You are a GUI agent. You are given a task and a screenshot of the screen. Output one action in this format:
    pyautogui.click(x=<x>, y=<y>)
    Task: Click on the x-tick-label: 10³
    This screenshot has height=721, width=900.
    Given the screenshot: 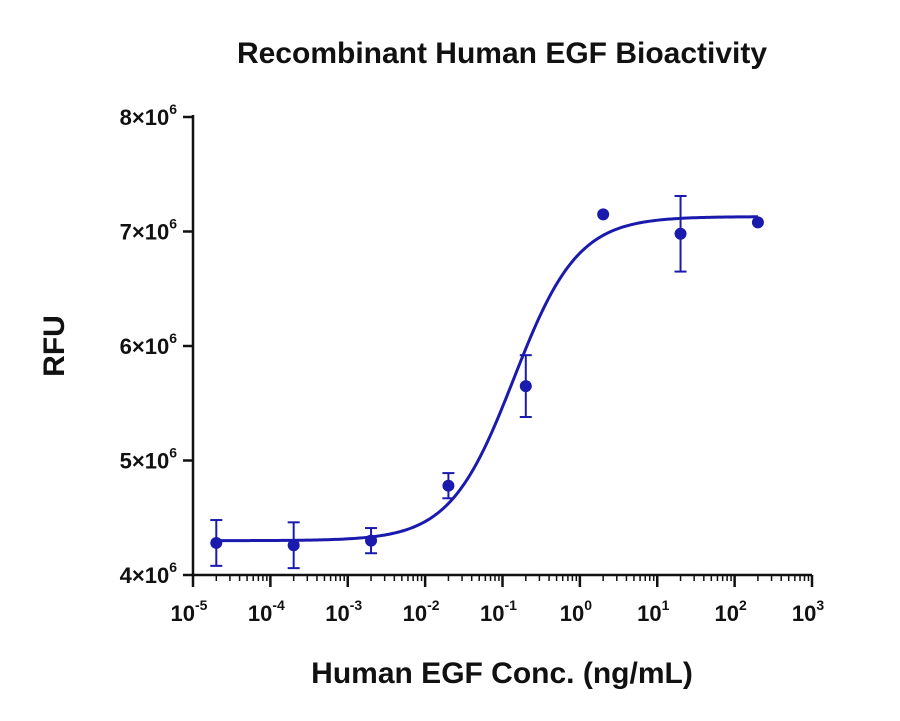 What is the action you would take?
    pyautogui.click(x=808, y=611)
    